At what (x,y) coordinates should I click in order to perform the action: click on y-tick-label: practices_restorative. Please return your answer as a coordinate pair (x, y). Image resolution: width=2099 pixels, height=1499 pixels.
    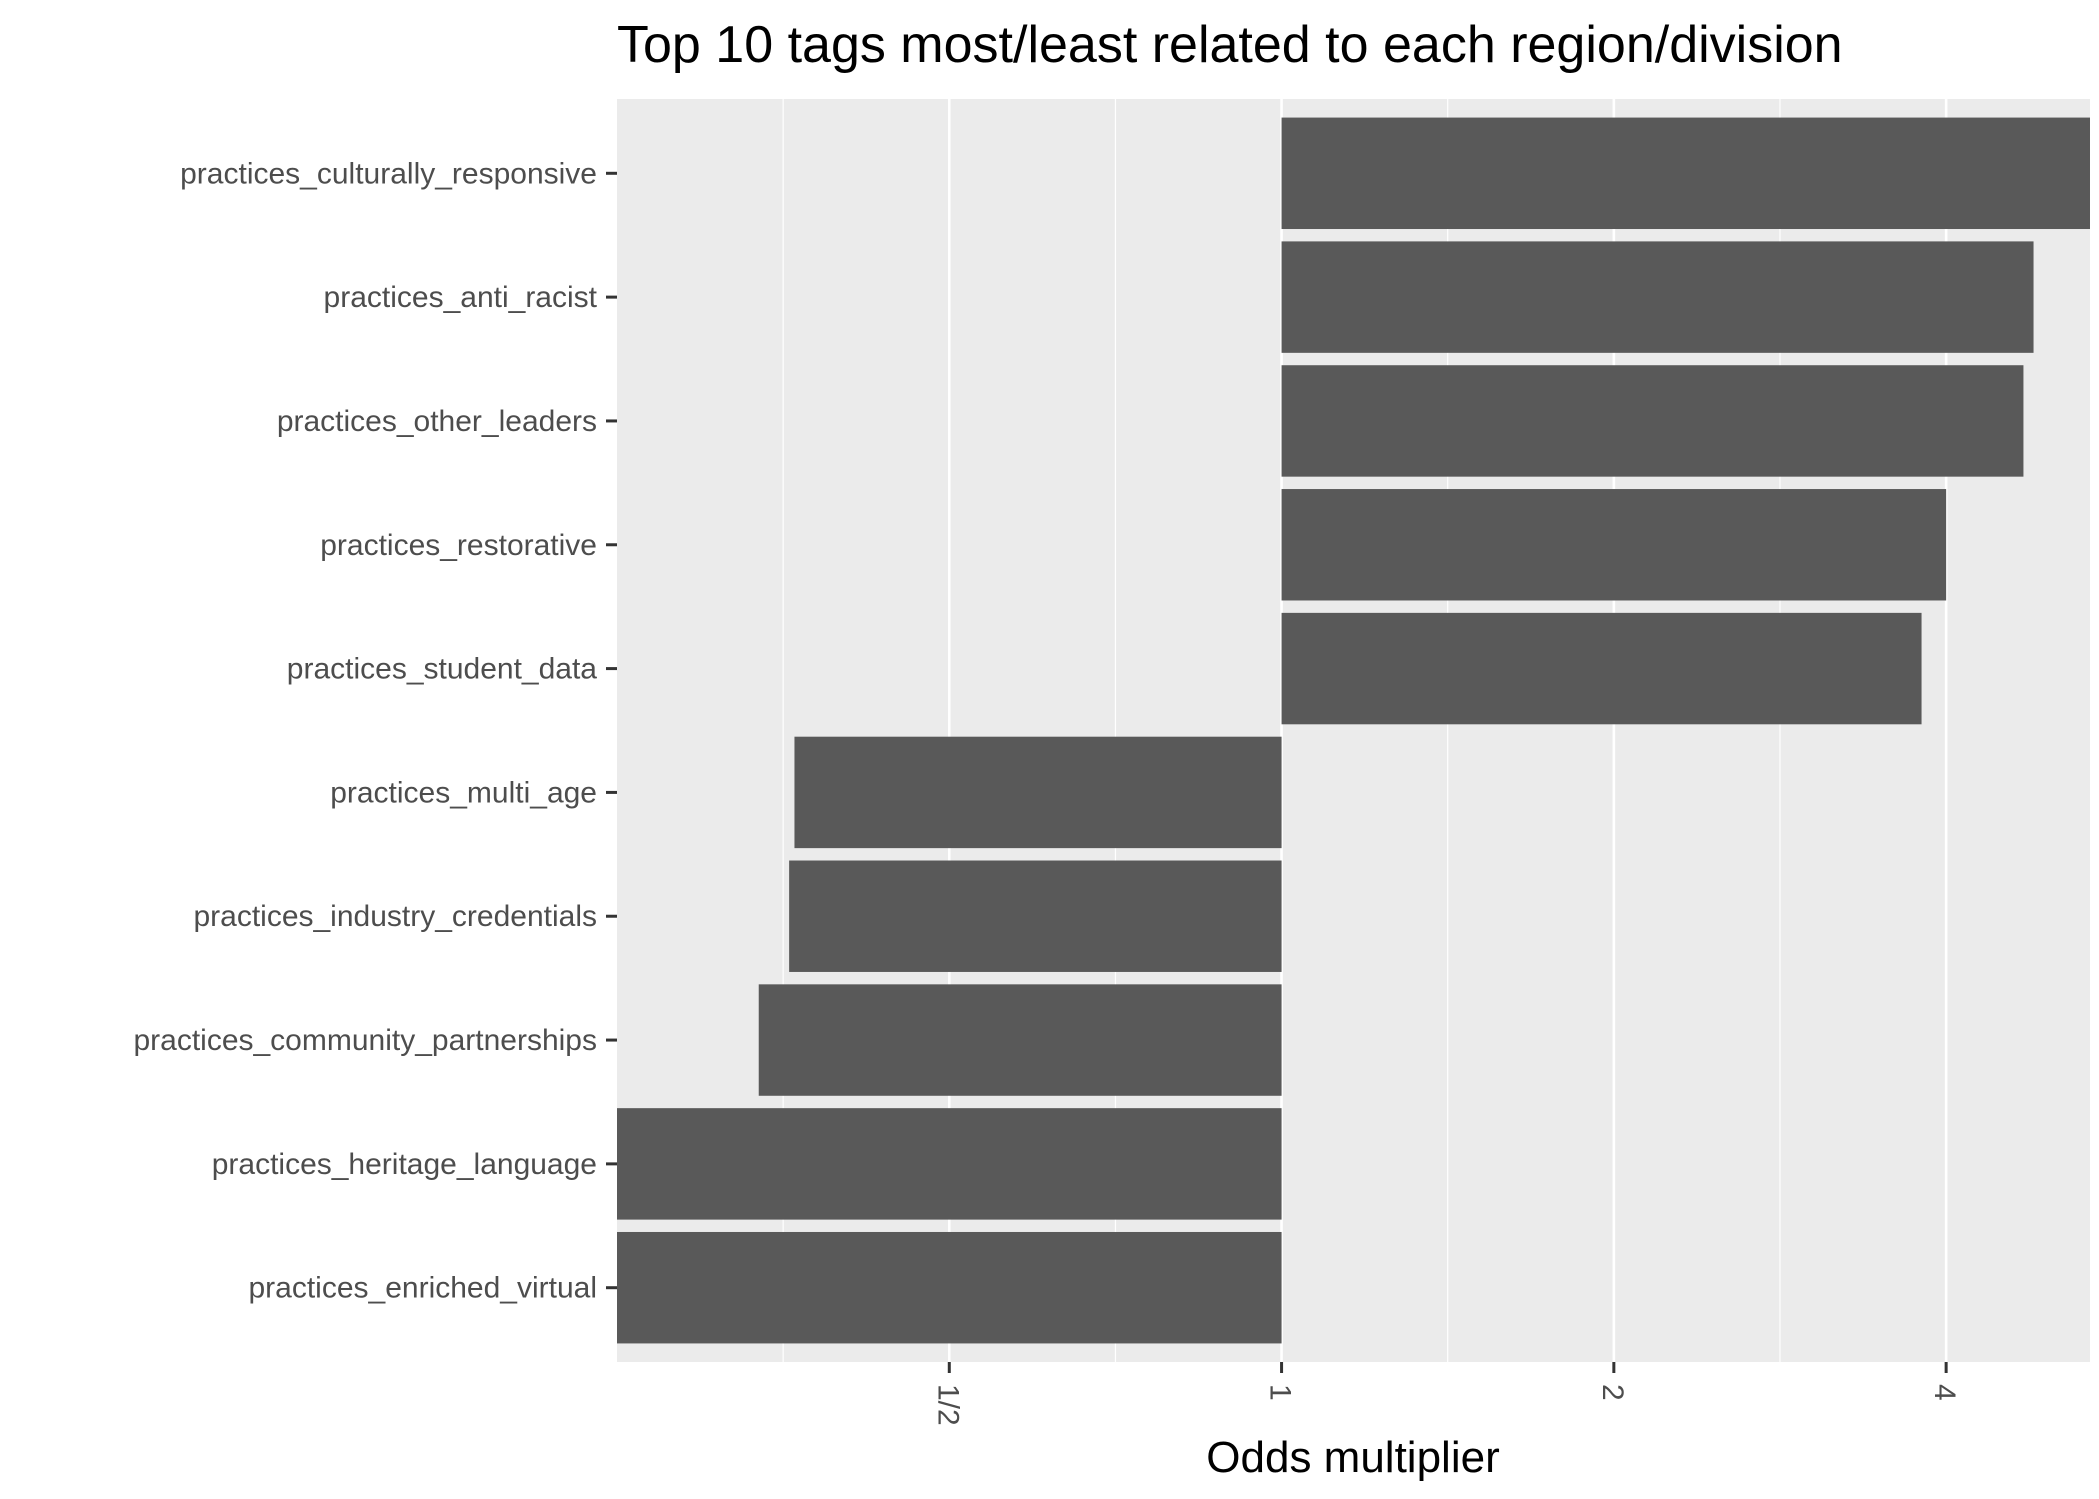
    Looking at the image, I should click on (458, 545).